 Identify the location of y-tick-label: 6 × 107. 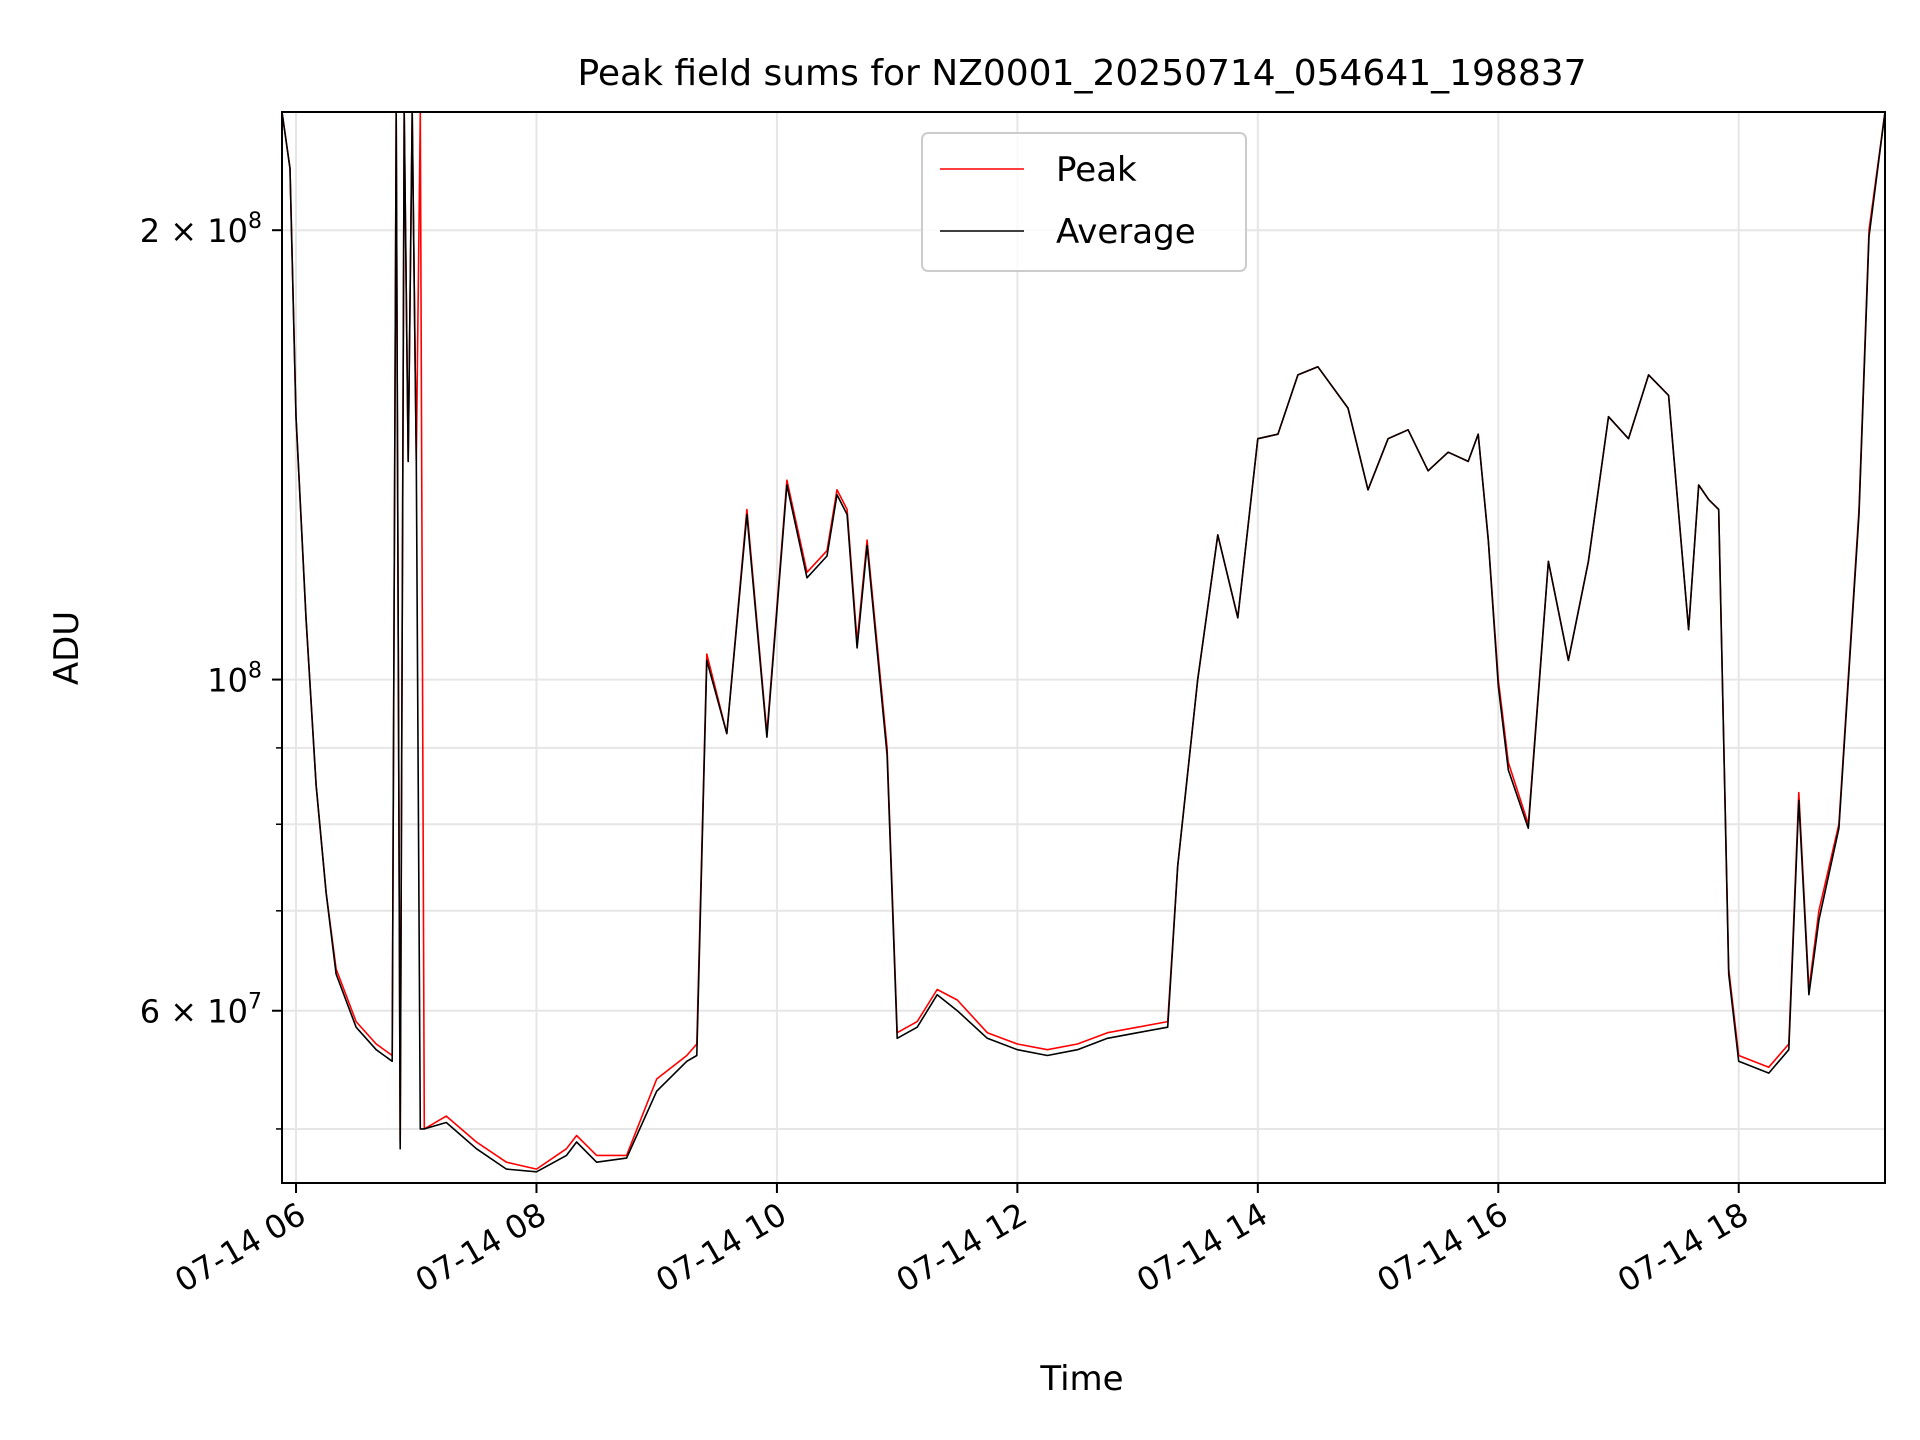
(201, 1010).